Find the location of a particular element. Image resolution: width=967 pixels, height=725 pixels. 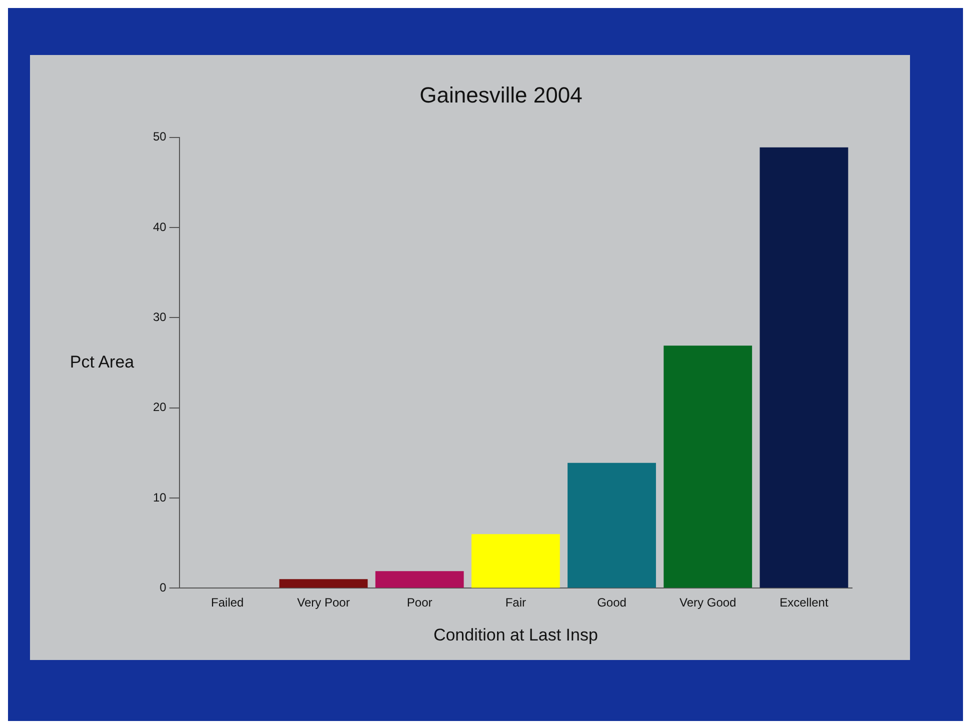

y-axis-title: Pct Area is located at coordinates (102, 362).